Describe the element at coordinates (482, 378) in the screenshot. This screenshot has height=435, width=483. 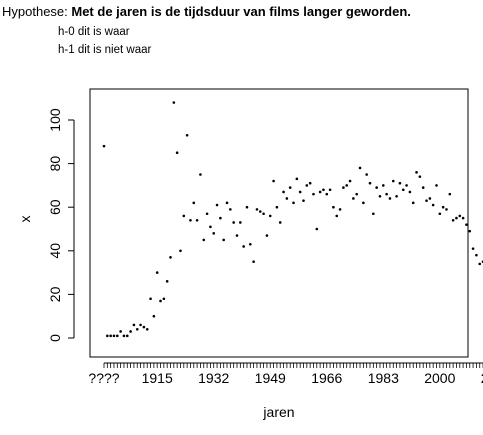
I see `x-tick-label-2017: 2017` at that location.